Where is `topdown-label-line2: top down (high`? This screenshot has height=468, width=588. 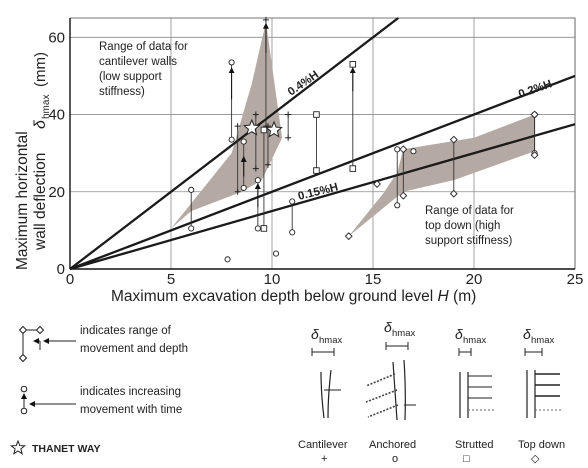
topdown-label-line2: top down (high is located at coordinates (462, 226).